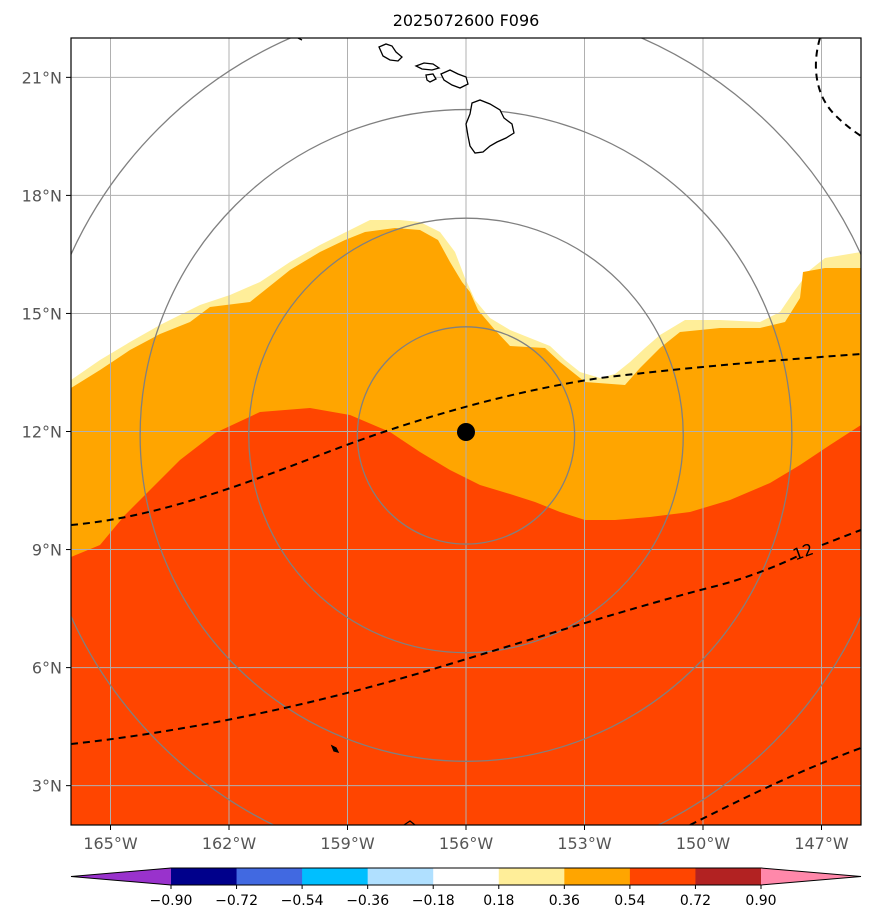 This screenshot has width=873, height=924. I want to click on colorbar-tick-label-8: 0.72, so click(695, 901).